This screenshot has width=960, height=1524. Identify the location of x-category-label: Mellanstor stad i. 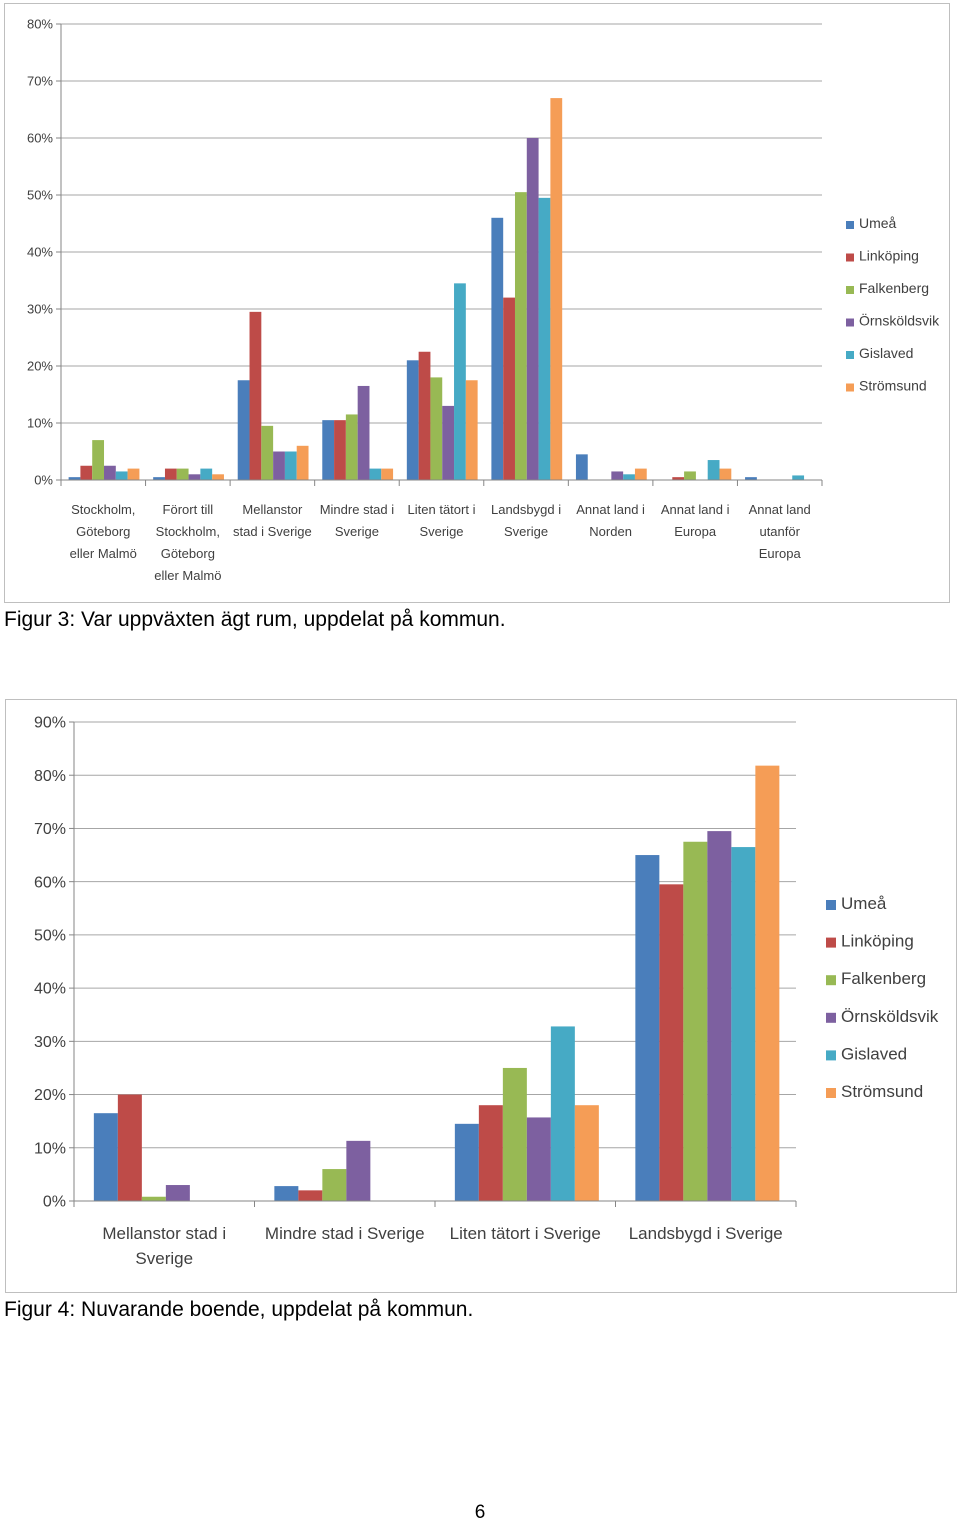
(164, 1233).